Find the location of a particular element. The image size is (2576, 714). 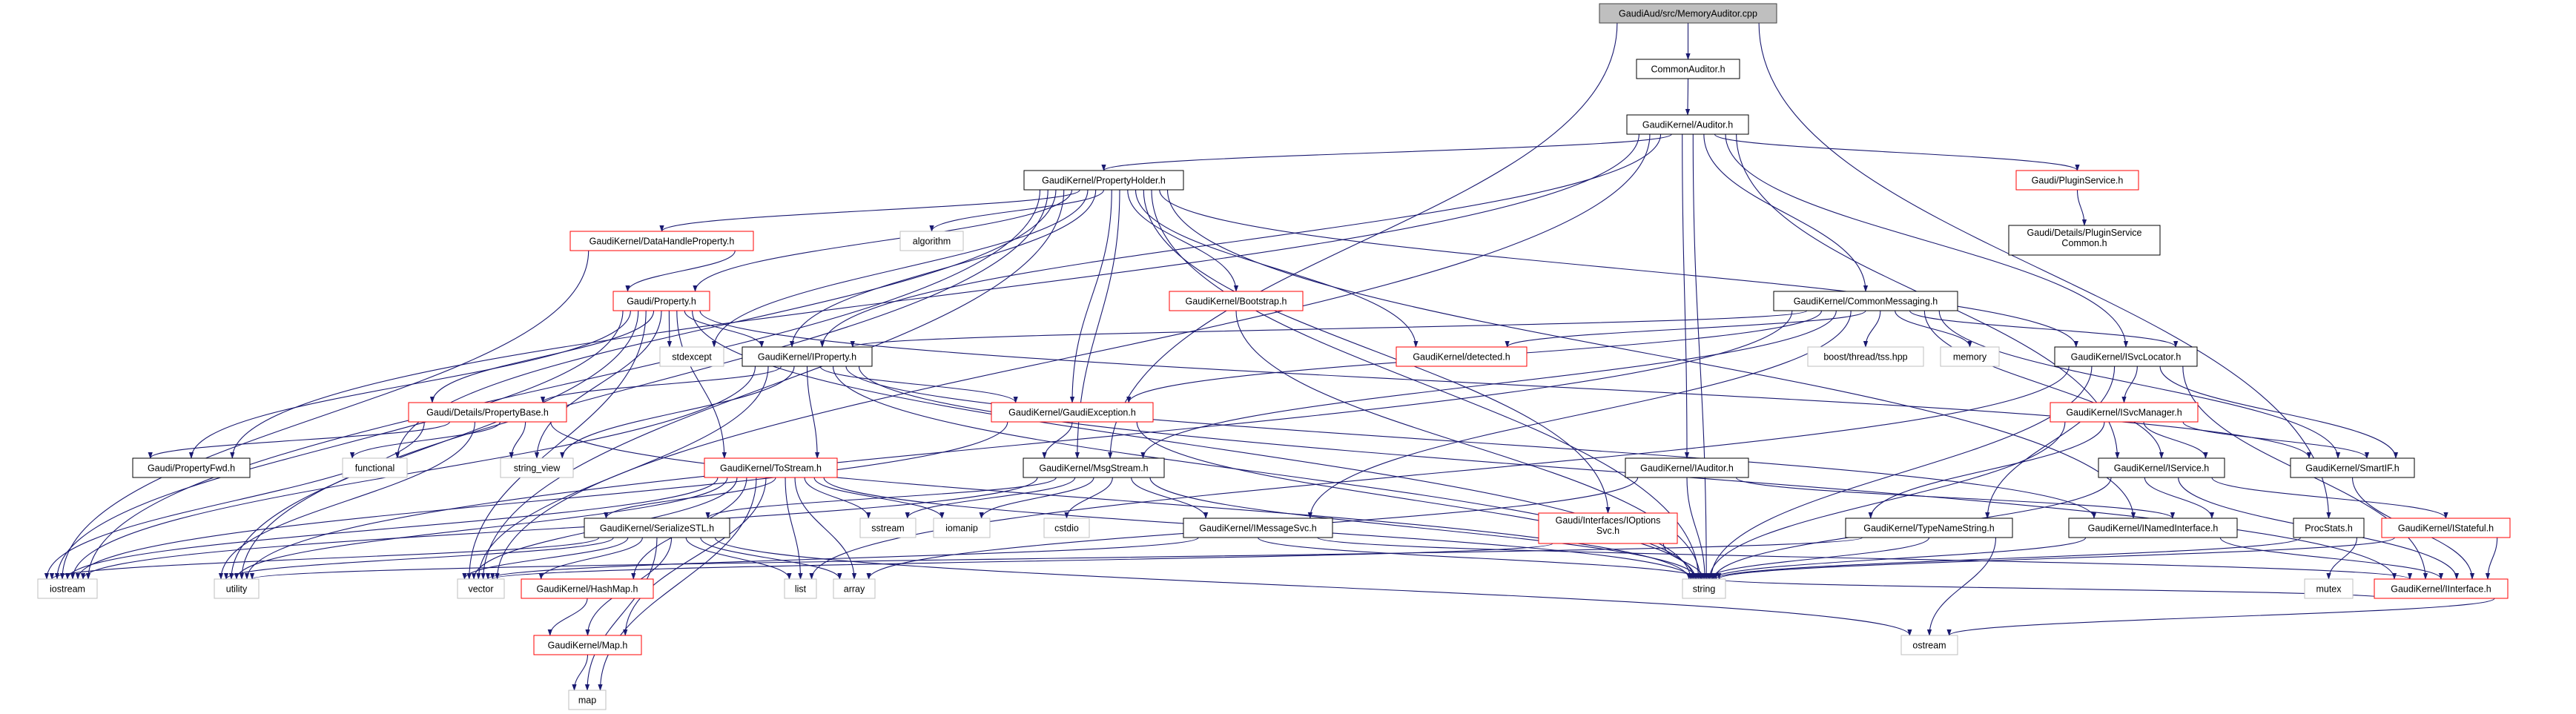

edge-iproperty-to-inamedinterface is located at coordinates (1471, 443).